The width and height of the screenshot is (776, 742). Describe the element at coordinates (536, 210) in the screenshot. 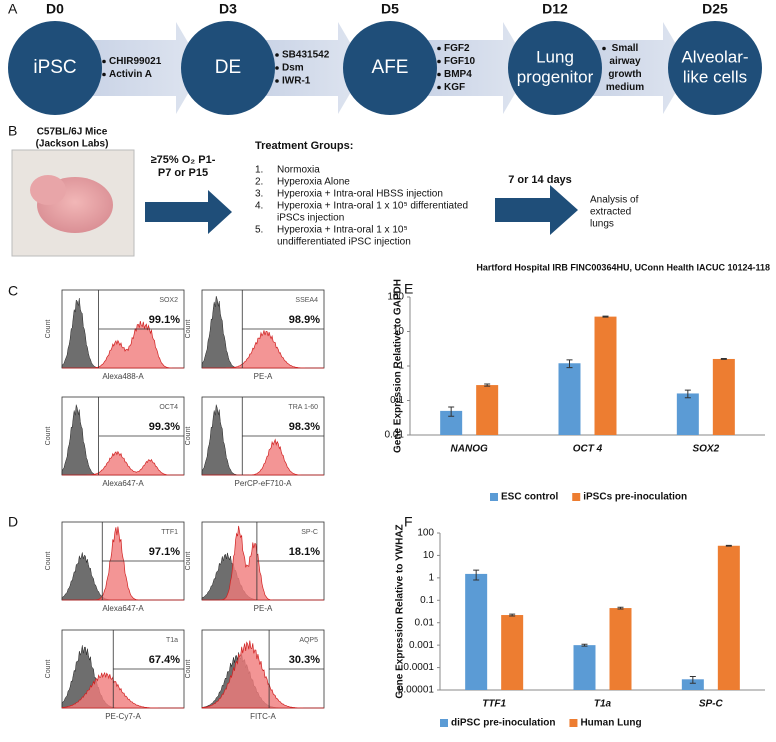

I see `arrow` at that location.